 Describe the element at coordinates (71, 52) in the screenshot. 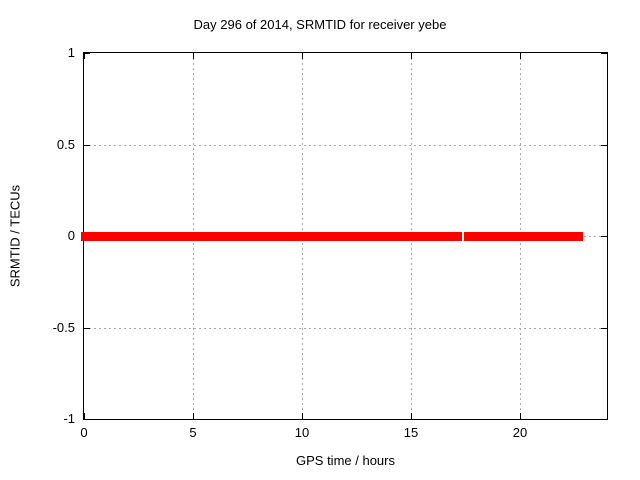

I see `y-tick-label: 1` at that location.